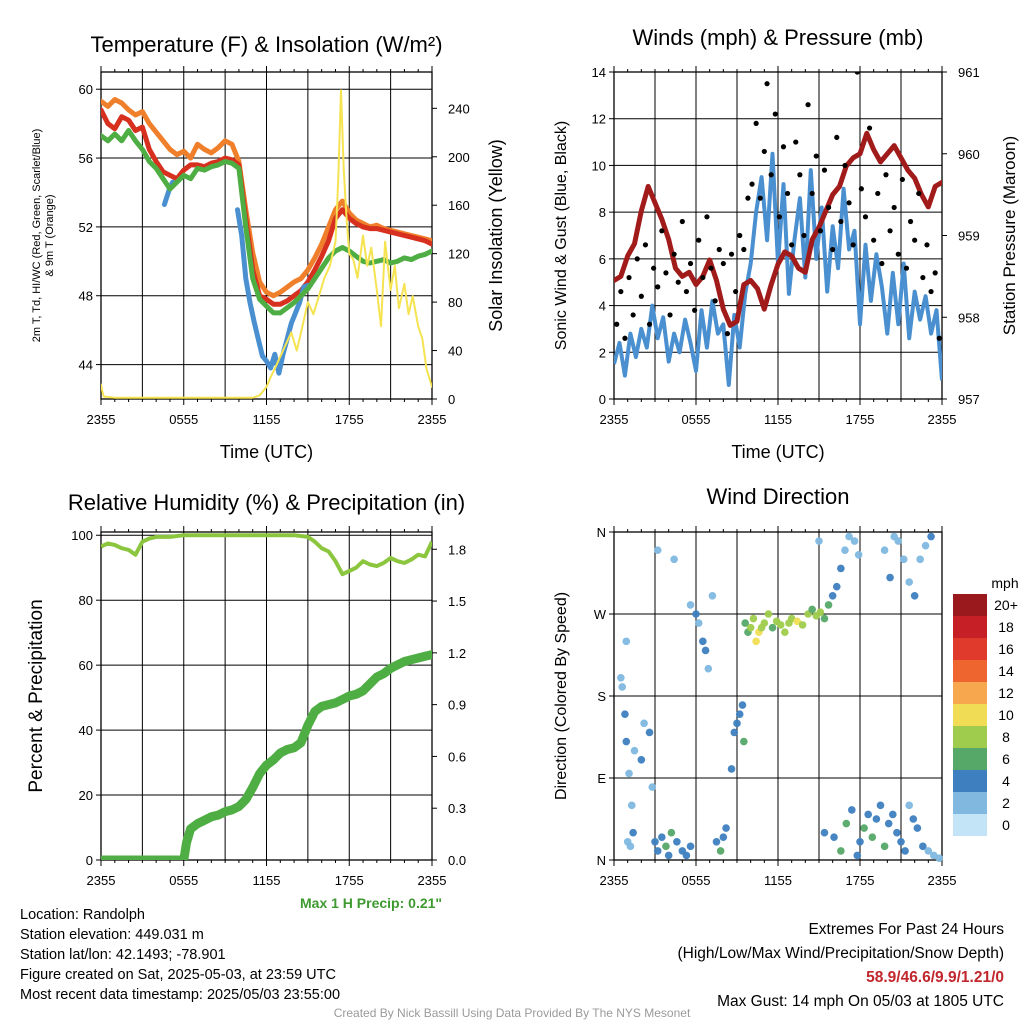 The width and height of the screenshot is (1024, 1024). Describe the element at coordinates (371, 903) in the screenshot. I see `max-hourly-precip-note: Max 1 H Precip: 0.21"` at that location.